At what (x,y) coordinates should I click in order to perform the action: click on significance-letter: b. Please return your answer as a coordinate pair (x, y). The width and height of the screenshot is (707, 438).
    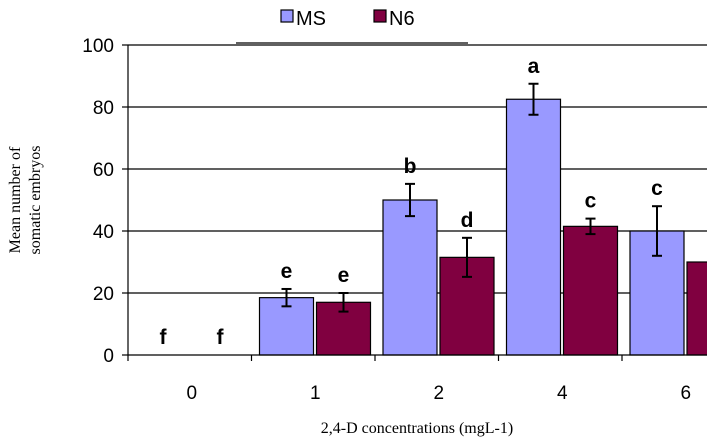
    Looking at the image, I should click on (410, 166).